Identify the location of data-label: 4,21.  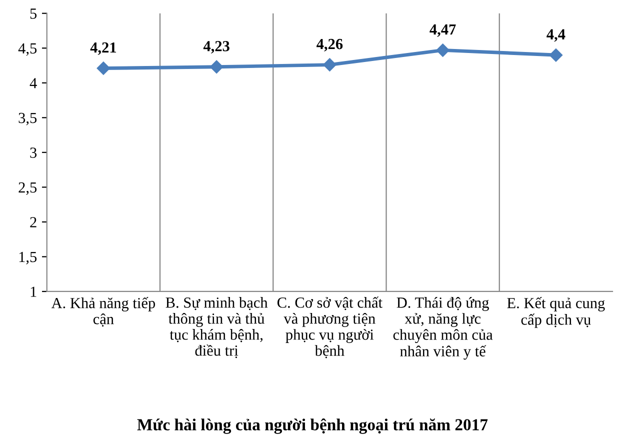
(103, 48).